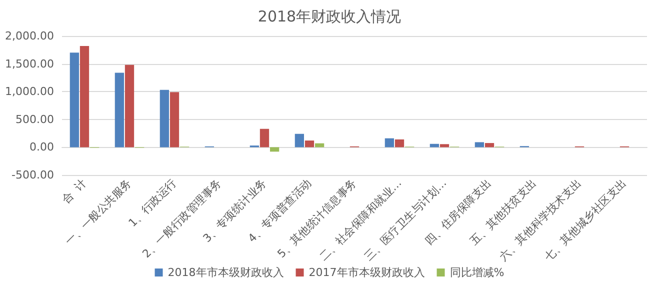 The height and width of the screenshot is (287, 659). What do you see at coordinates (330, 17) in the screenshot?
I see `chart-title: 2018年财政收入情况` at bounding box center [330, 17].